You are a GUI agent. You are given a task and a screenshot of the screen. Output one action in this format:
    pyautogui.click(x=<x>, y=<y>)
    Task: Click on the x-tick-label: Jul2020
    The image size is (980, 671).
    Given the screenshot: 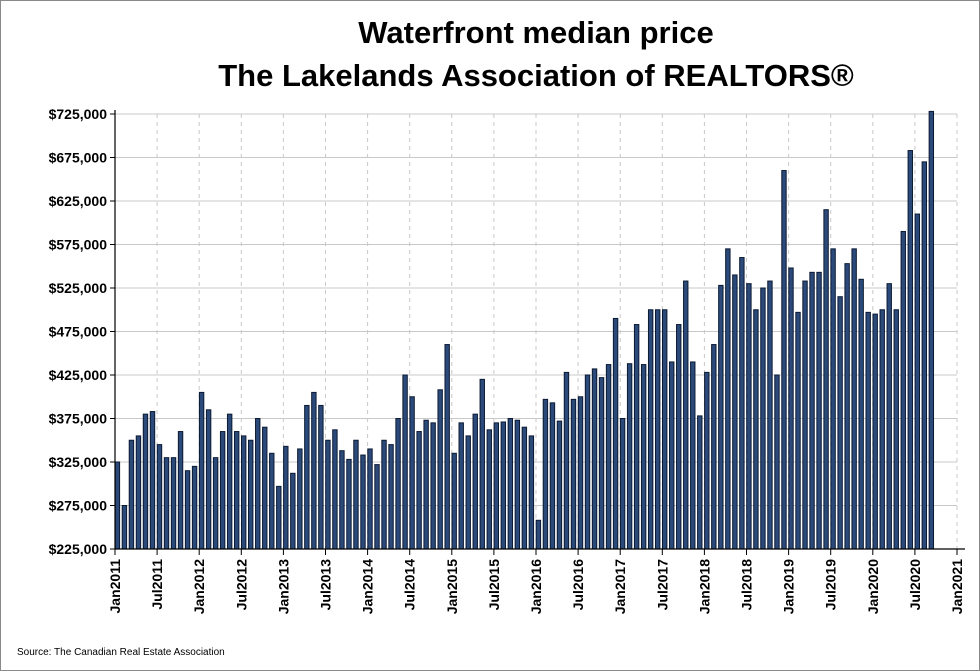 What is the action you would take?
    pyautogui.click(x=915, y=585)
    